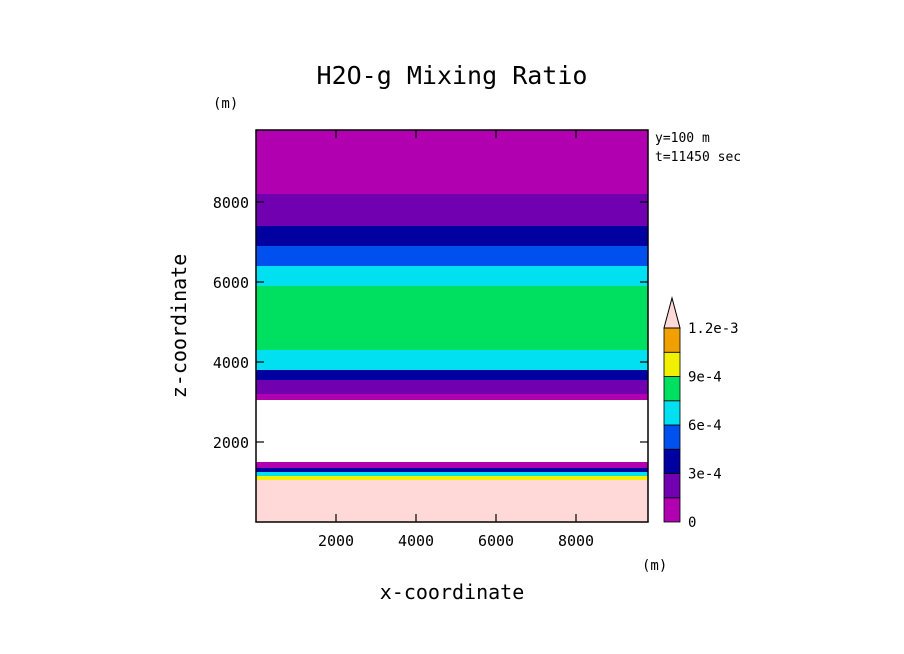 The image size is (904, 654). I want to click on y-unit-label: (m), so click(225, 104).